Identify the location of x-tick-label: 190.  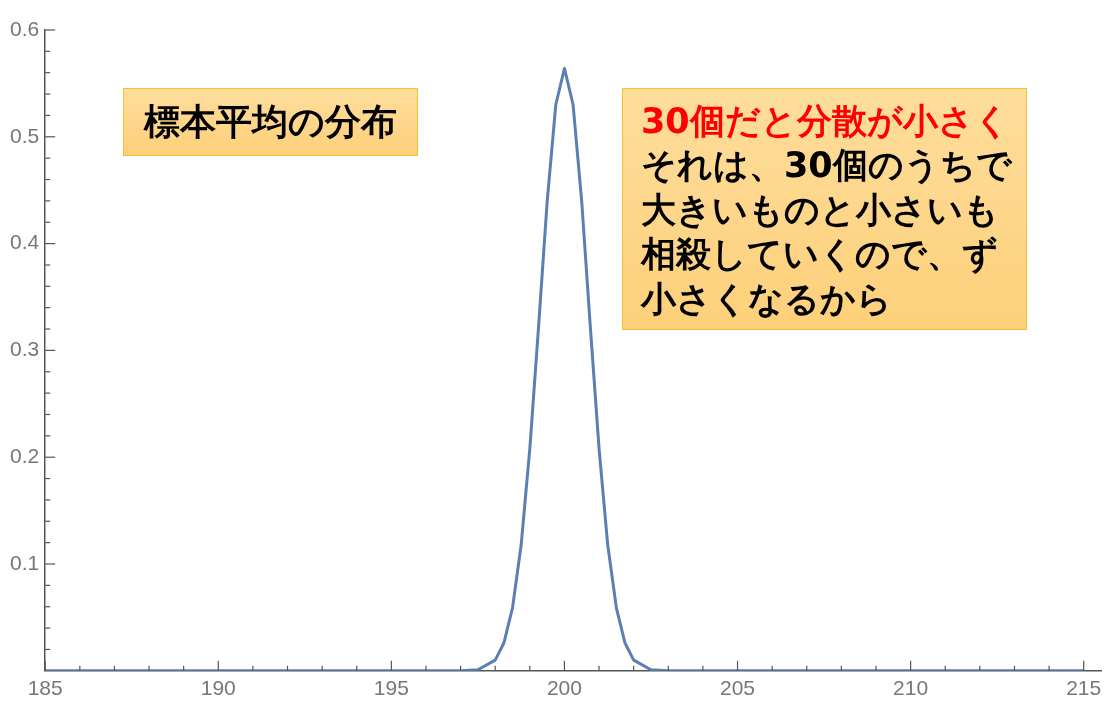
(218, 688).